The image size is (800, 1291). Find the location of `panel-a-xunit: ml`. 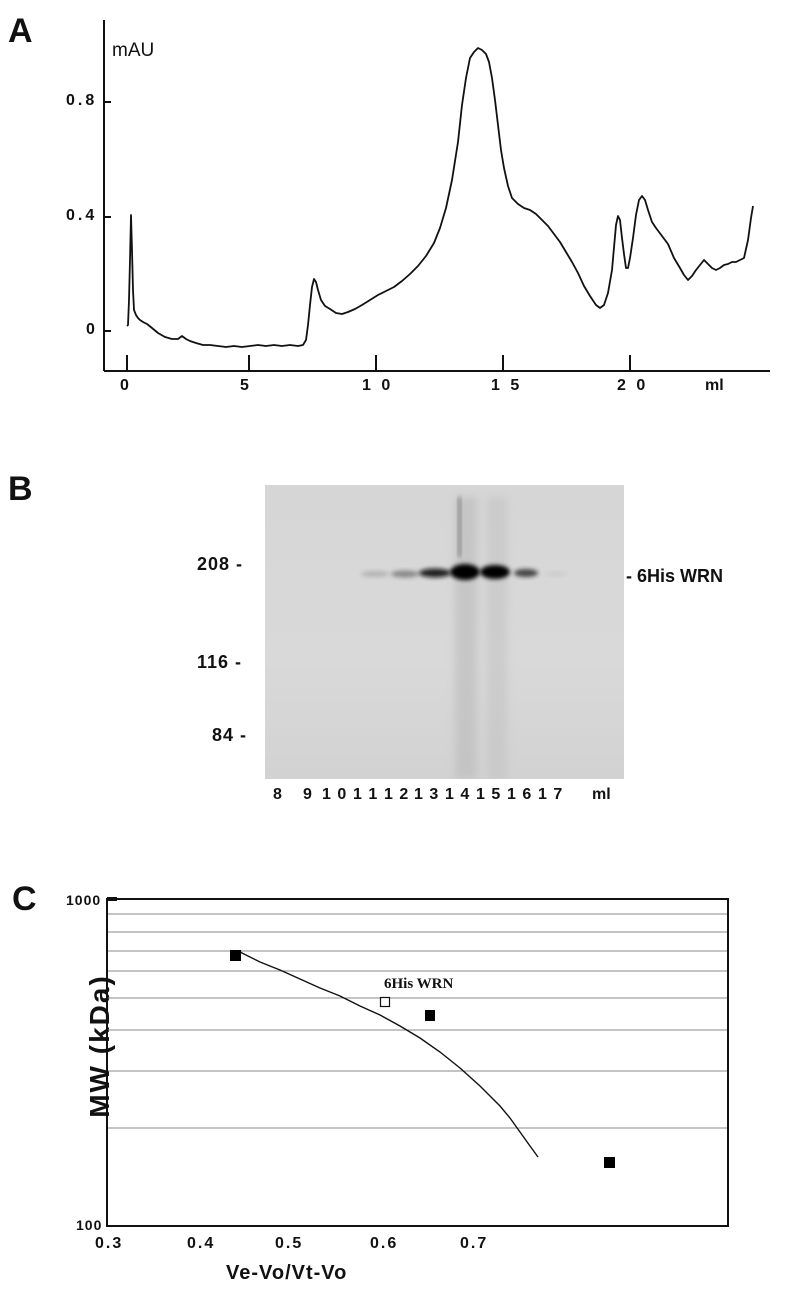

panel-a-xunit: ml is located at coordinates (714, 385).